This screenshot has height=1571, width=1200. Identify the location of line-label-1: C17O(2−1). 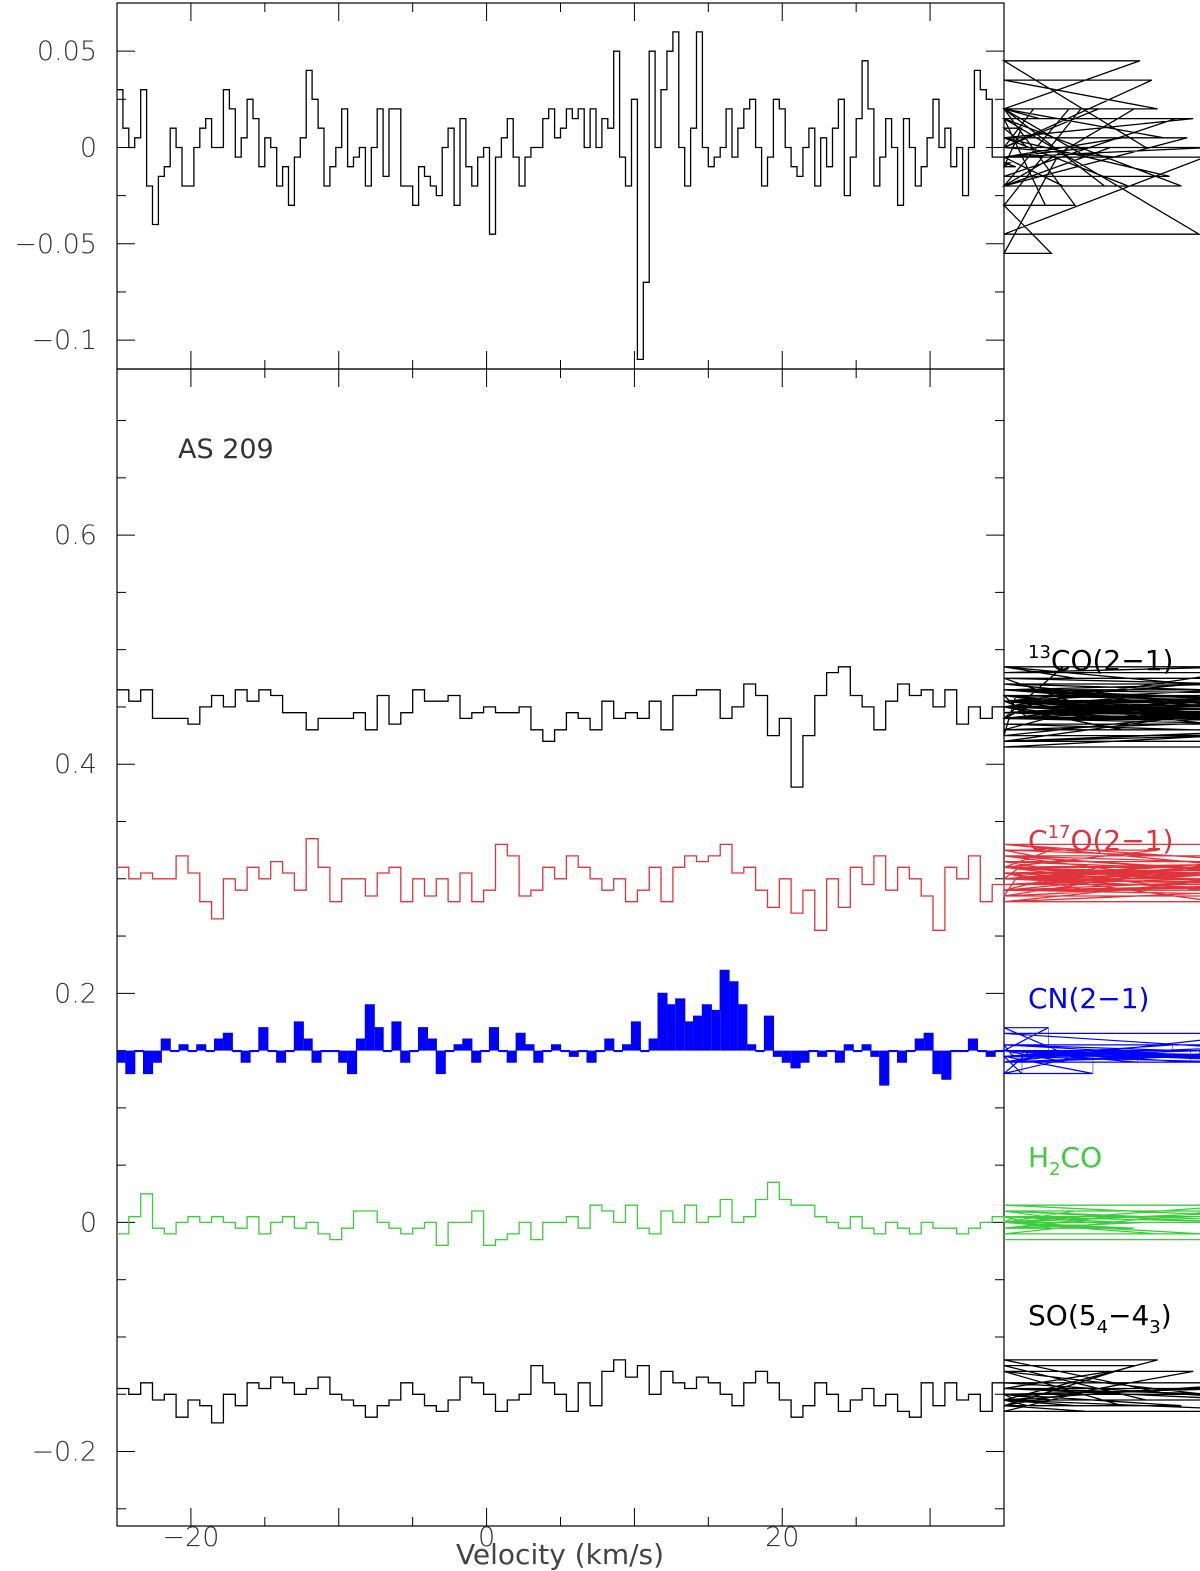
(1100, 839).